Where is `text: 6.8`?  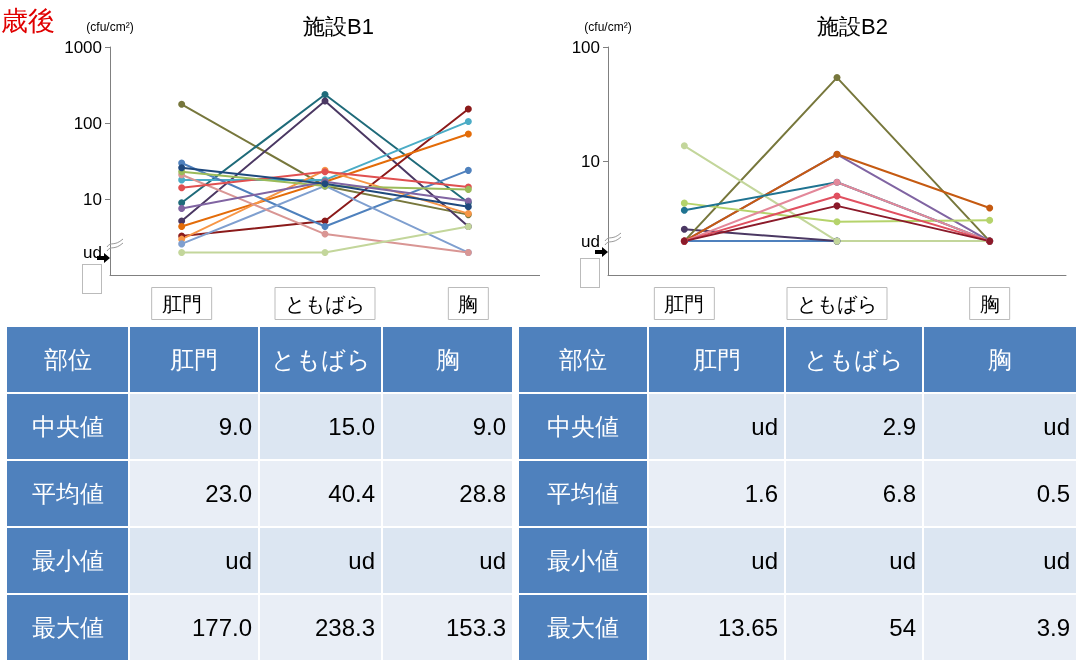
text: 6.8 is located at coordinates (854, 493).